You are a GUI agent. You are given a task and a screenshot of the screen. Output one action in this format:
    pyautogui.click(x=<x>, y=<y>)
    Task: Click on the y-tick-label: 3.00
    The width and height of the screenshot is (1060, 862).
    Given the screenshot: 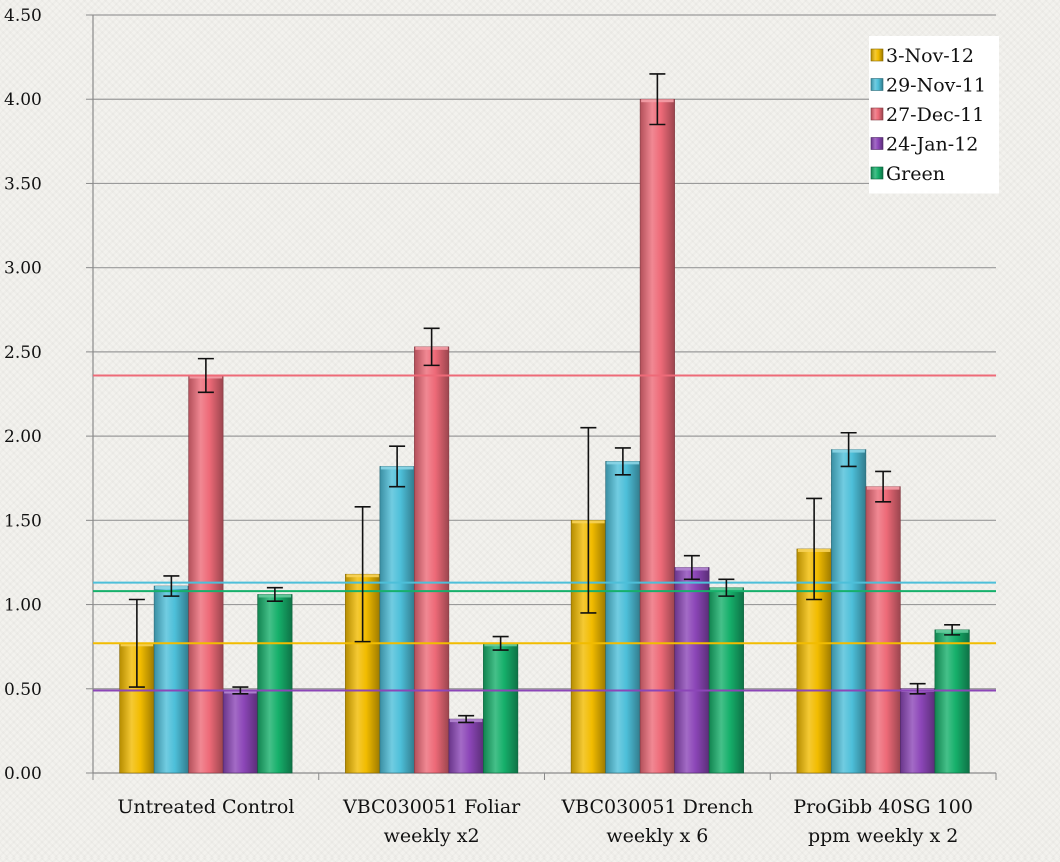 What is the action you would take?
    pyautogui.click(x=23, y=269)
    